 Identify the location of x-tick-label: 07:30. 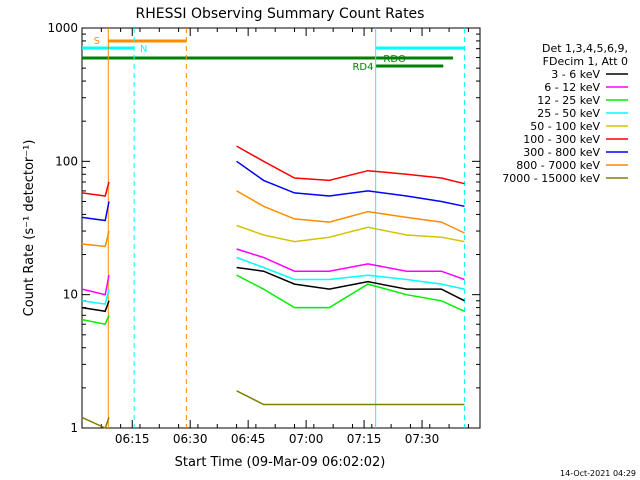
(422, 439).